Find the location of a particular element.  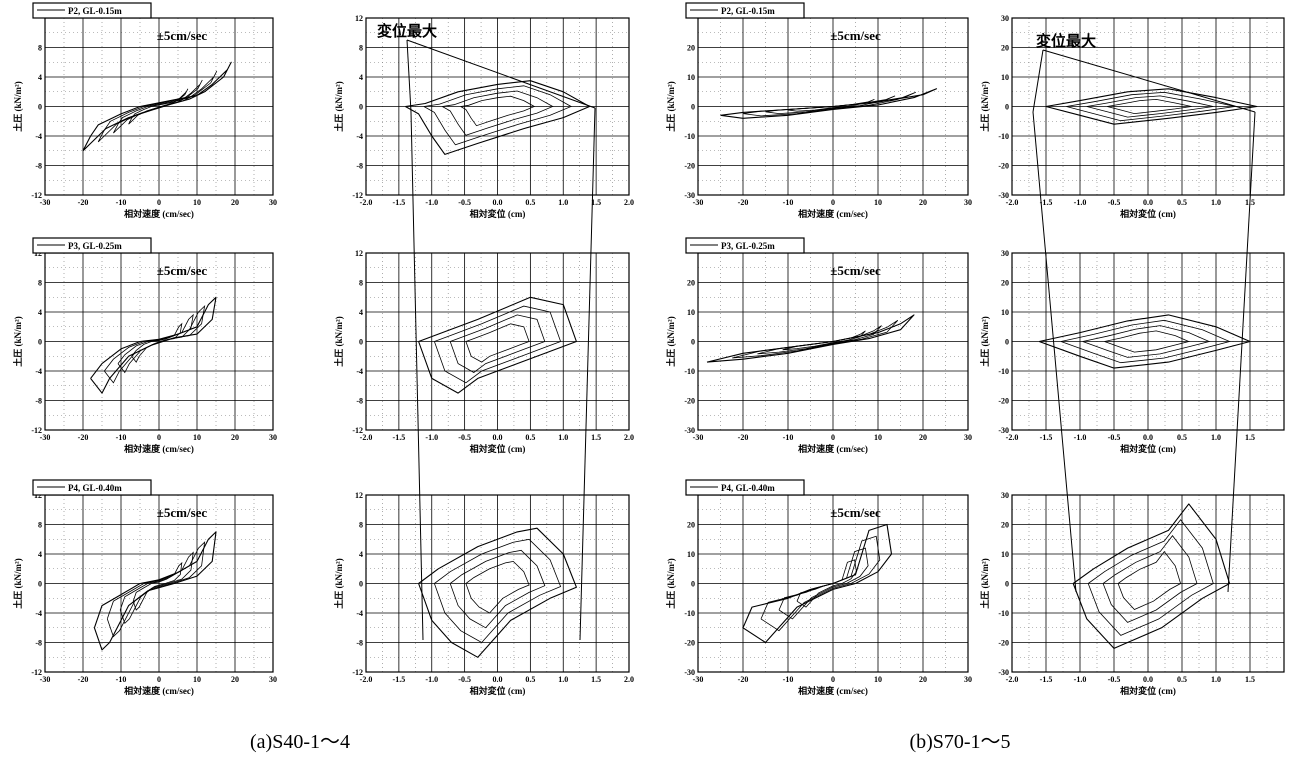

x-tick-label: 10 is located at coordinates (197, 437).